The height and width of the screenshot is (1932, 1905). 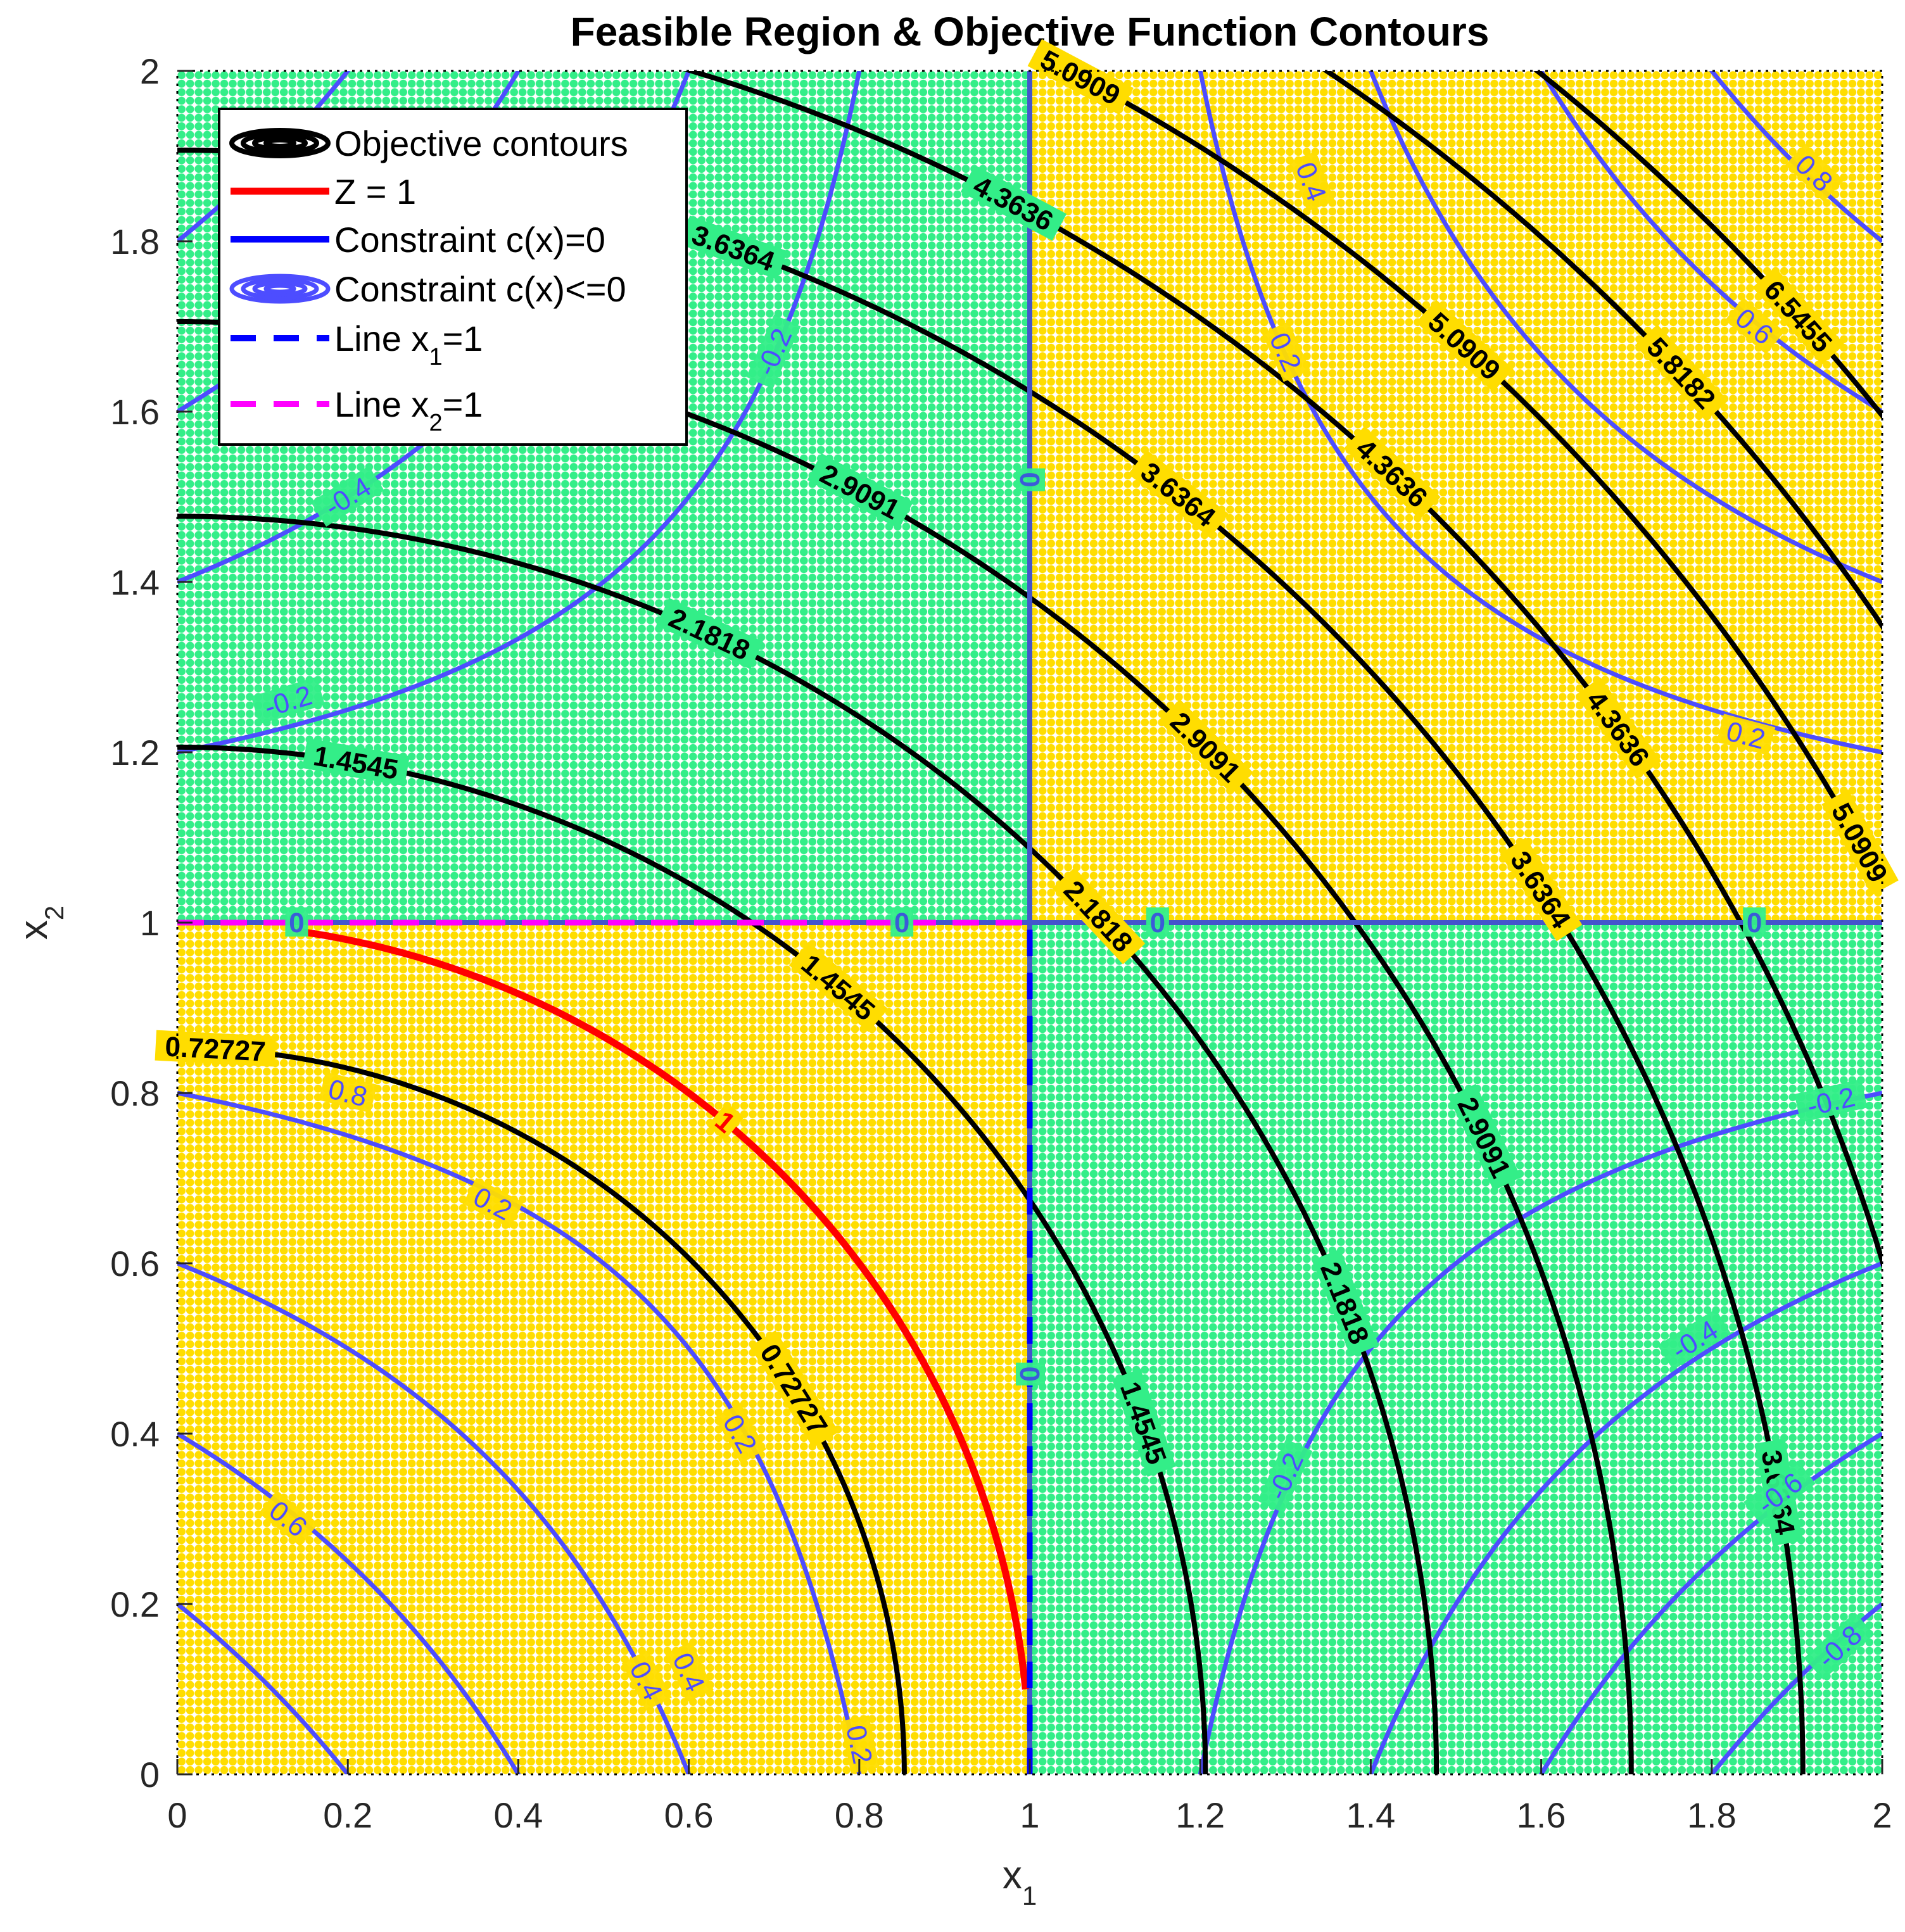 I want to click on y-tick-label: 1.6, so click(x=135, y=412).